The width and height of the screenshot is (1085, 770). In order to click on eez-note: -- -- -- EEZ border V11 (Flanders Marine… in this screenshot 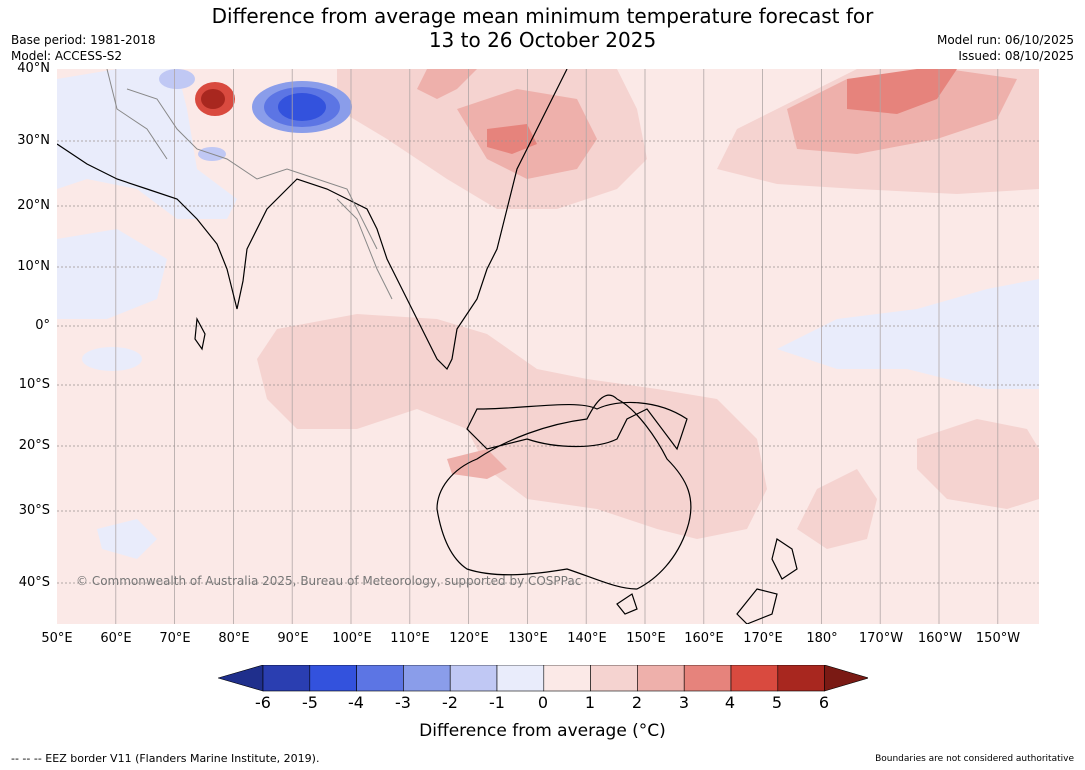, I will do `click(165, 758)`.